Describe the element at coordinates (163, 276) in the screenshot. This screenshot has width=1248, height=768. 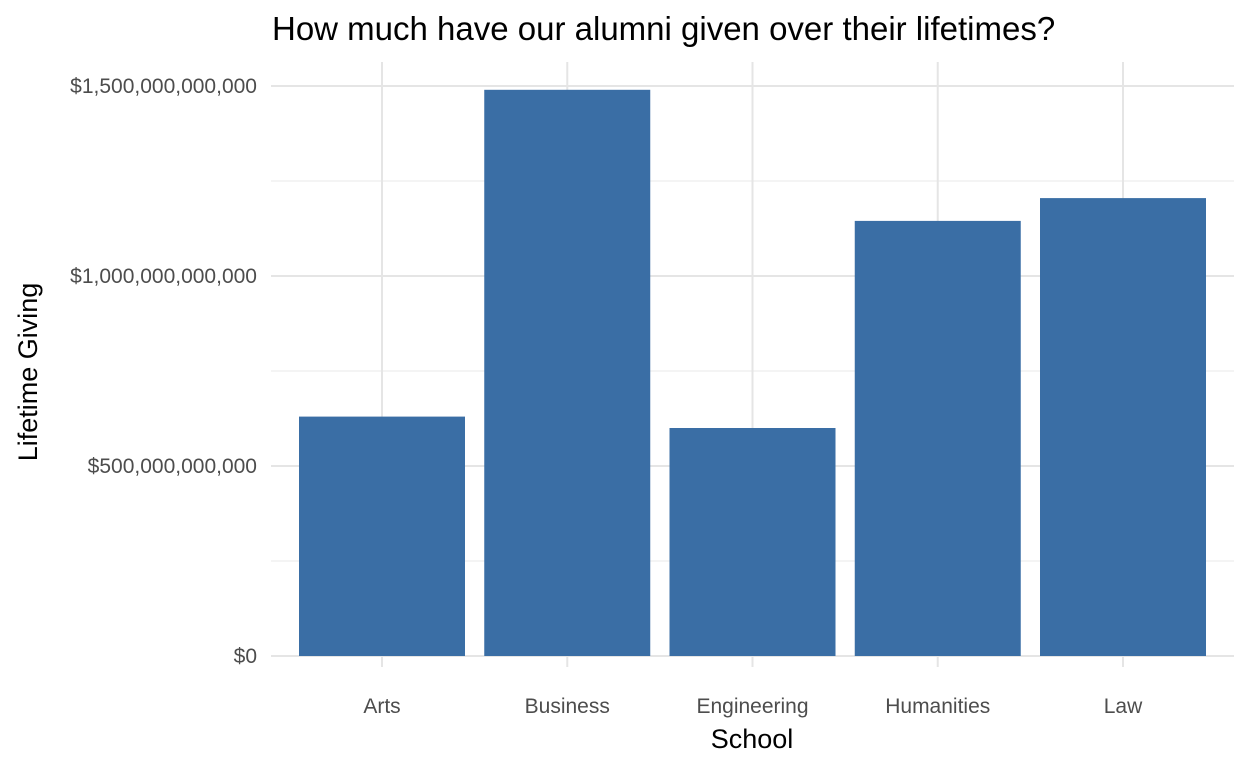
I see `y-tick-label: $1,000,000,000,000` at that location.